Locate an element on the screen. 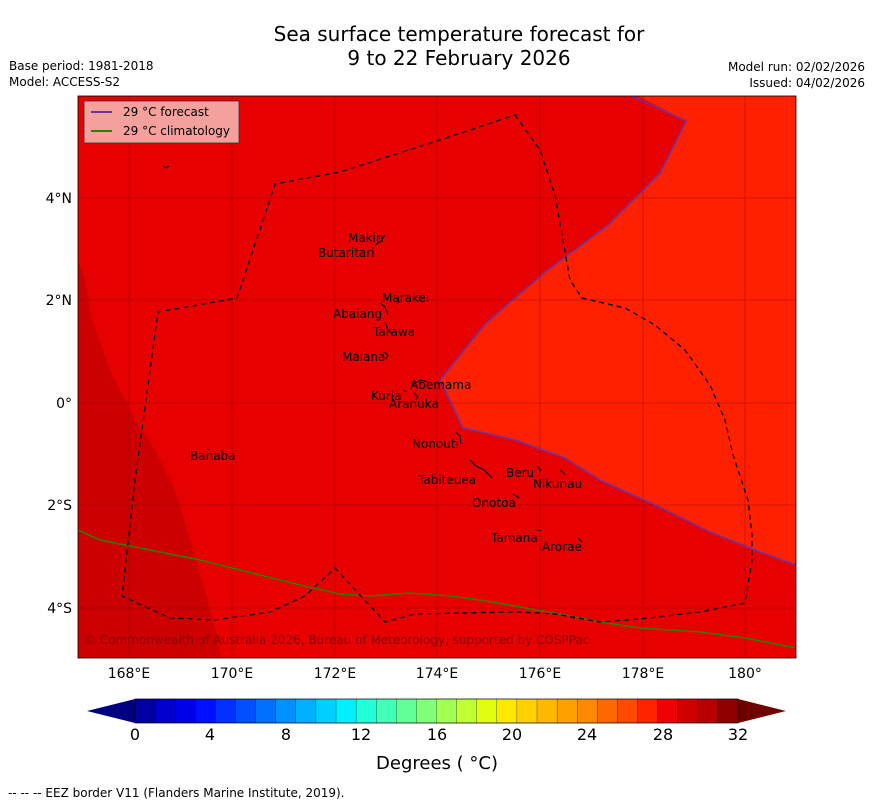 The image size is (873, 804). label-banaba: Banaba is located at coordinates (213, 456).